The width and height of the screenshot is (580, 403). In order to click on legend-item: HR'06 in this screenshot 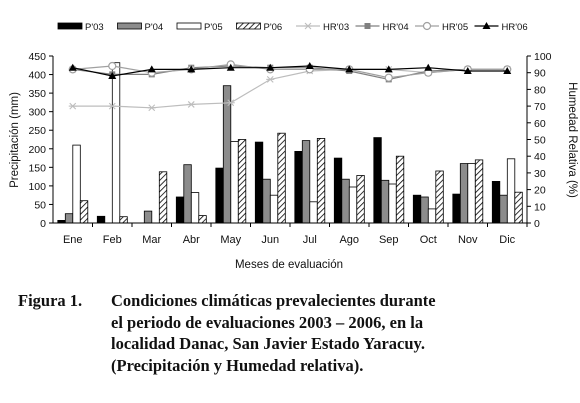, I will do `click(501, 27)`.